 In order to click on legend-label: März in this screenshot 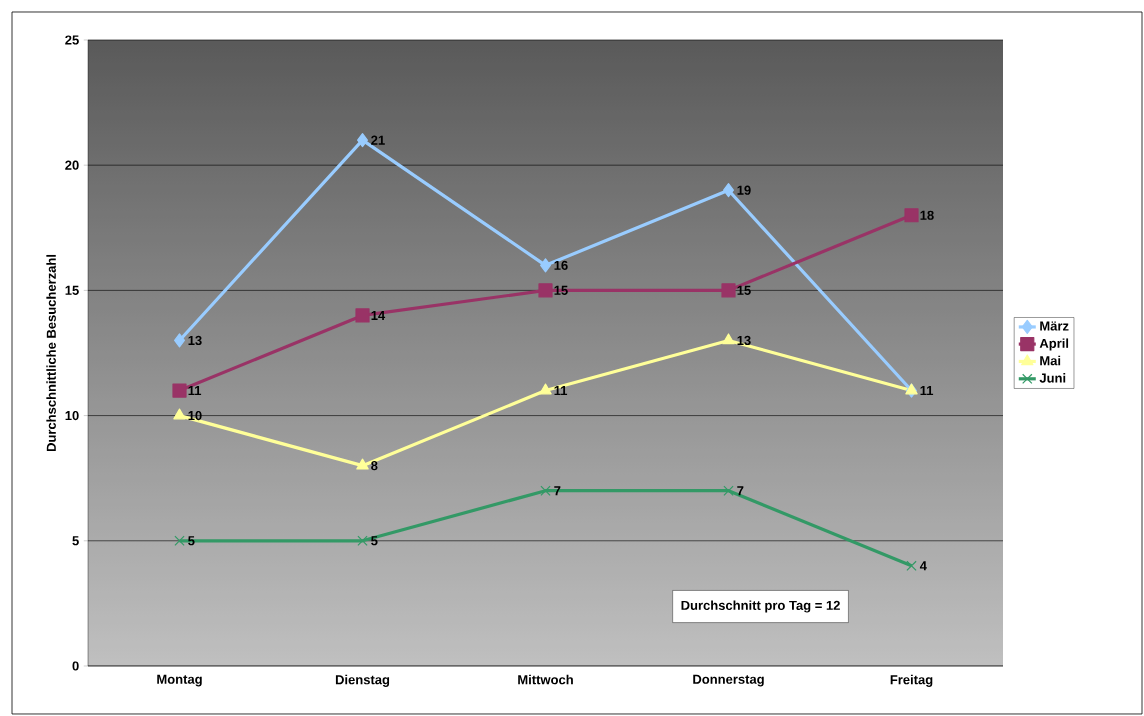, I will do `click(1054, 326)`.